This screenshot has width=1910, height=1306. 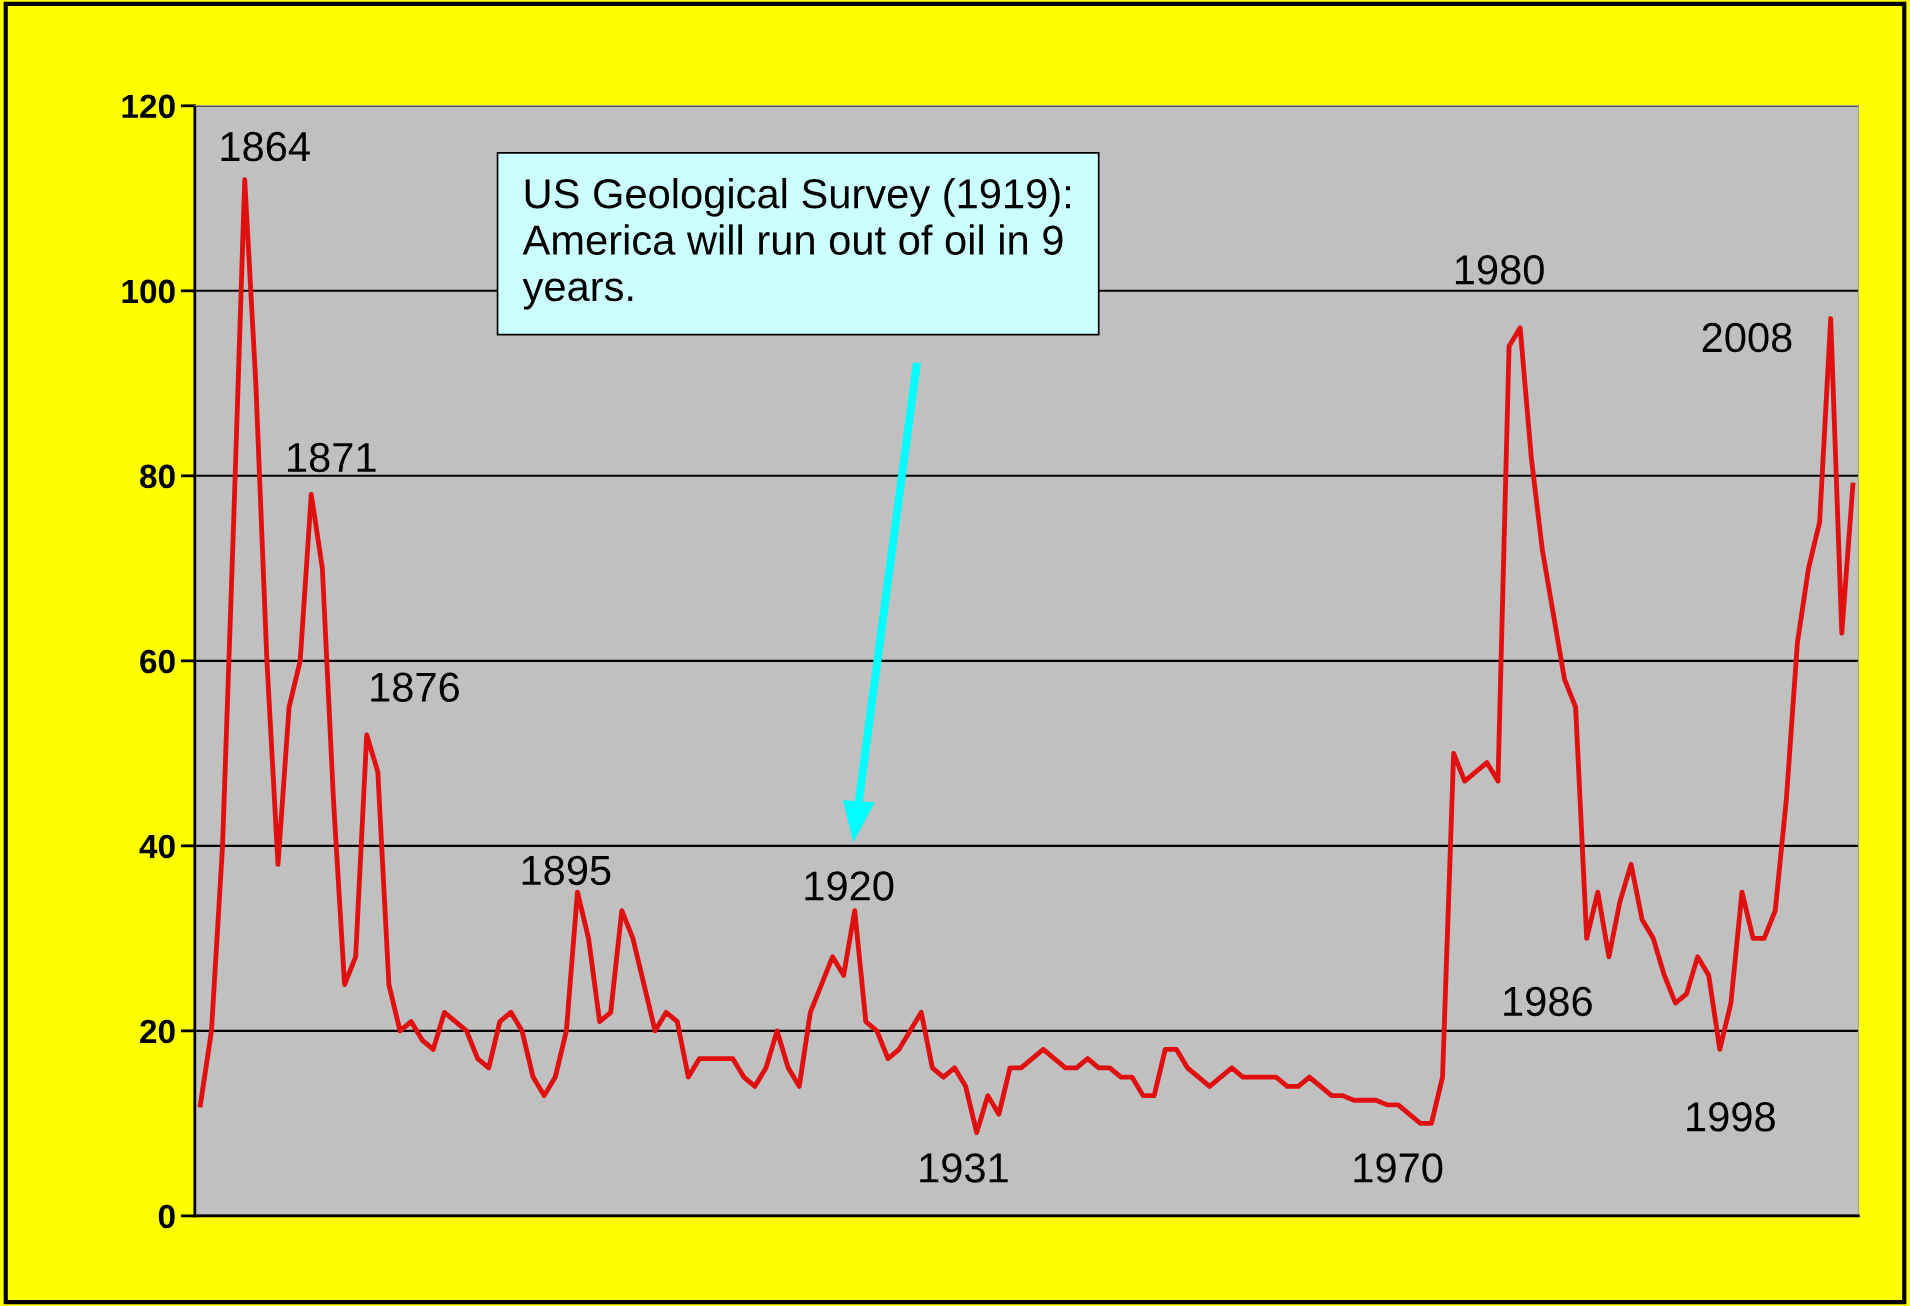 What do you see at coordinates (796, 243) in the screenshot?
I see `annotation: US Geological Survey (1919): America will run out of oil in 9 years.` at bounding box center [796, 243].